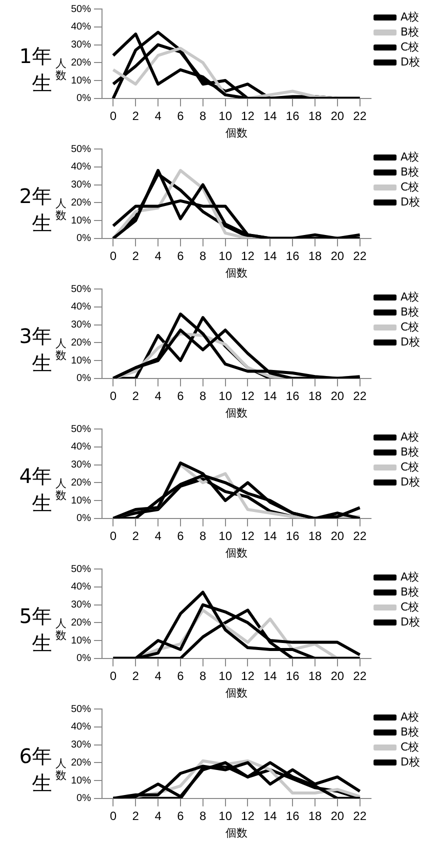 The width and height of the screenshot is (436, 853). What do you see at coordinates (35, 350) in the screenshot?
I see `text: 3年生` at bounding box center [35, 350].